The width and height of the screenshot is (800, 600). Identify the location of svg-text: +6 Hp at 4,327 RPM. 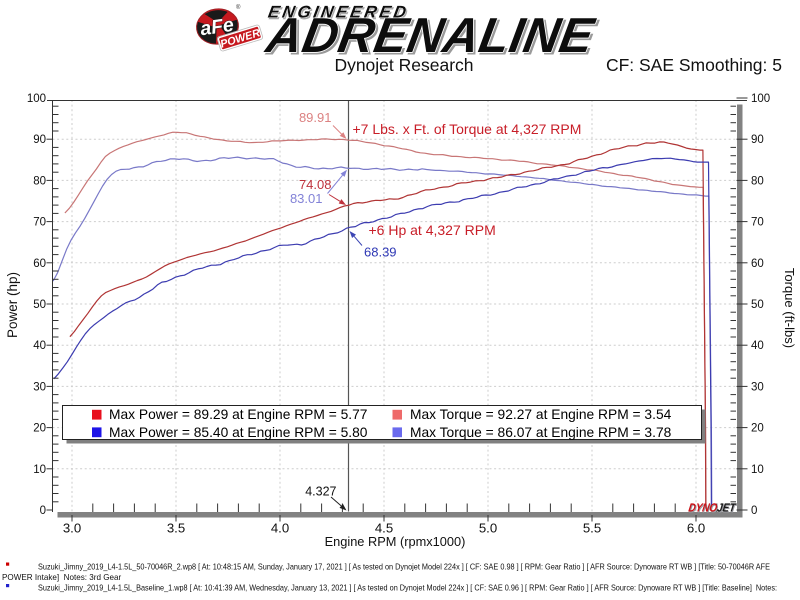
(432, 230).